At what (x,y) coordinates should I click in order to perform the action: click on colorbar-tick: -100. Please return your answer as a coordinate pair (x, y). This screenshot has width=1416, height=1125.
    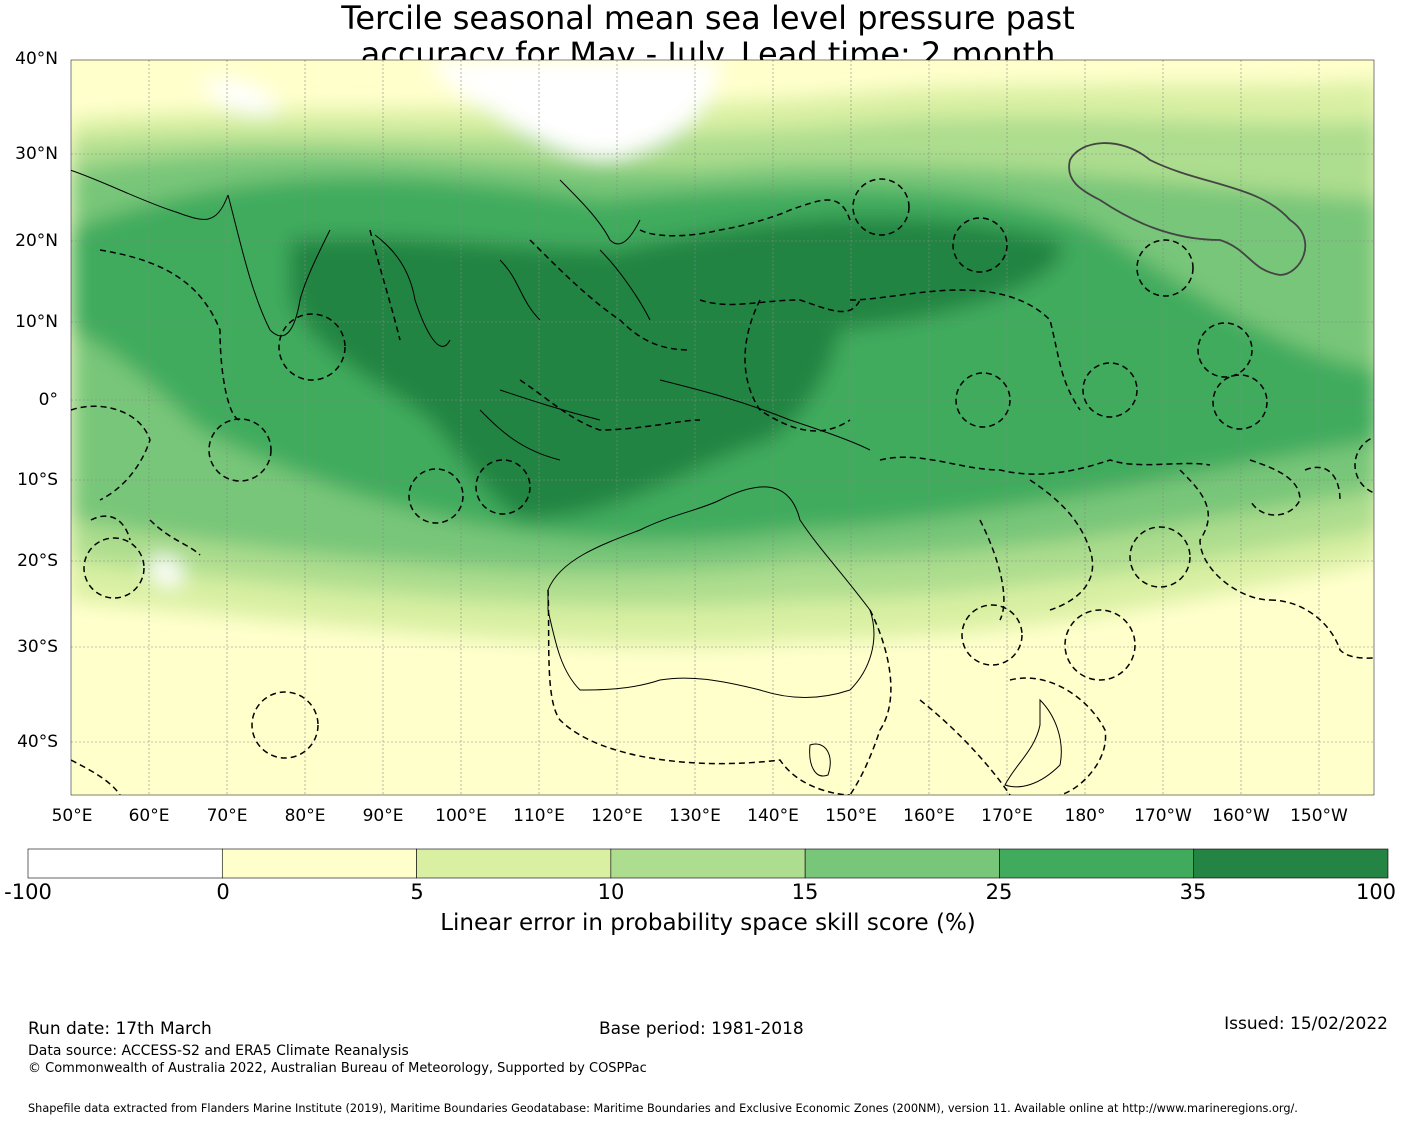
    Looking at the image, I should click on (28, 892).